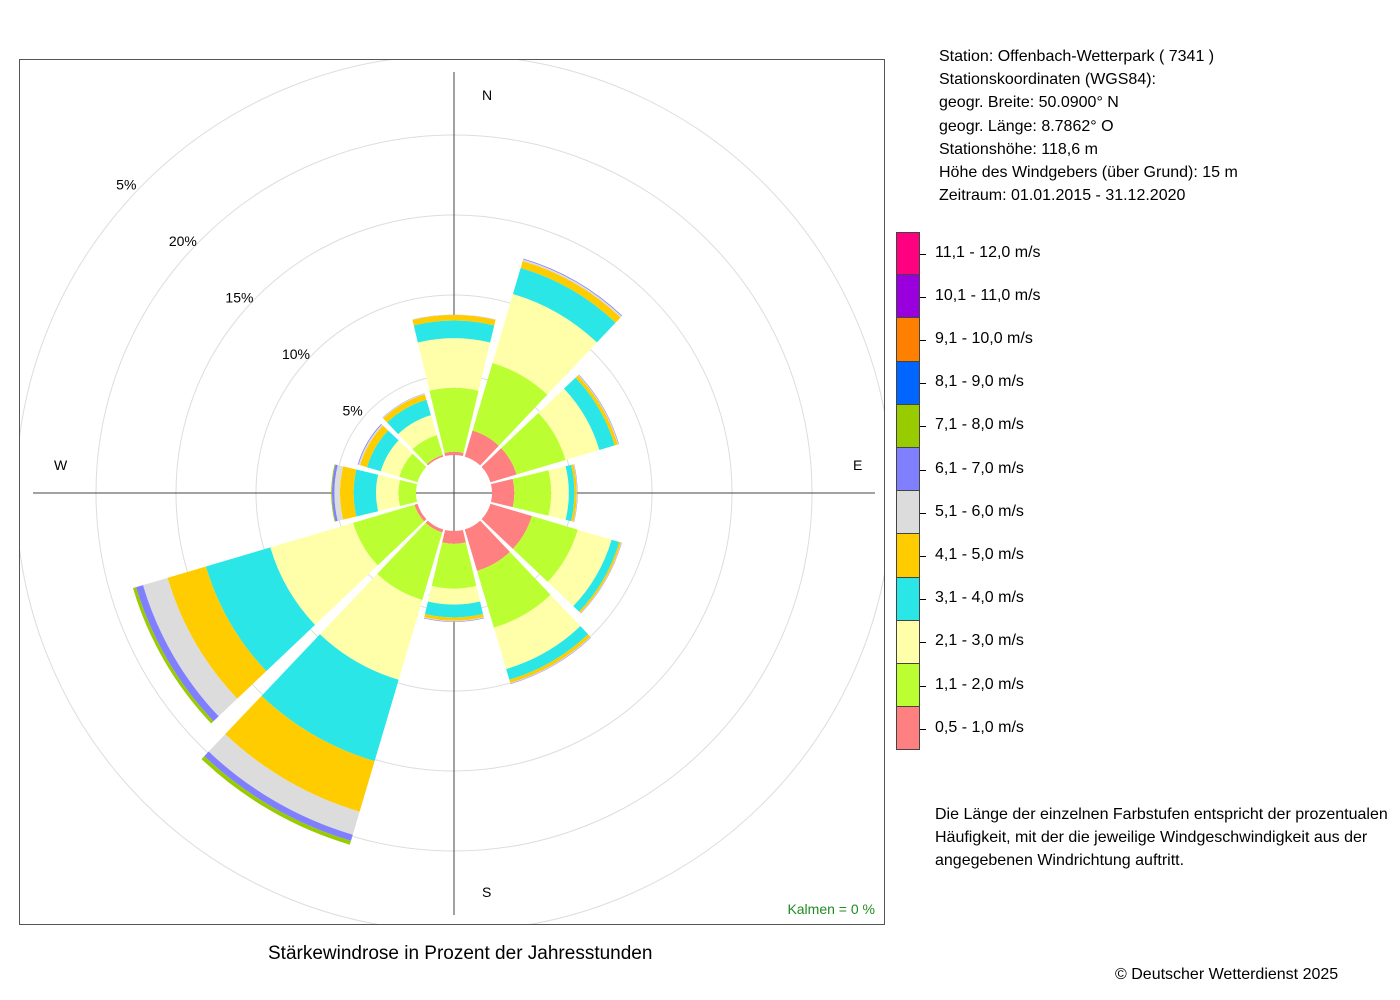 The height and width of the screenshot is (1000, 1400). Describe the element at coordinates (979, 382) in the screenshot. I see `legend-label-9: 8,1 - 9,0 m/s` at that location.